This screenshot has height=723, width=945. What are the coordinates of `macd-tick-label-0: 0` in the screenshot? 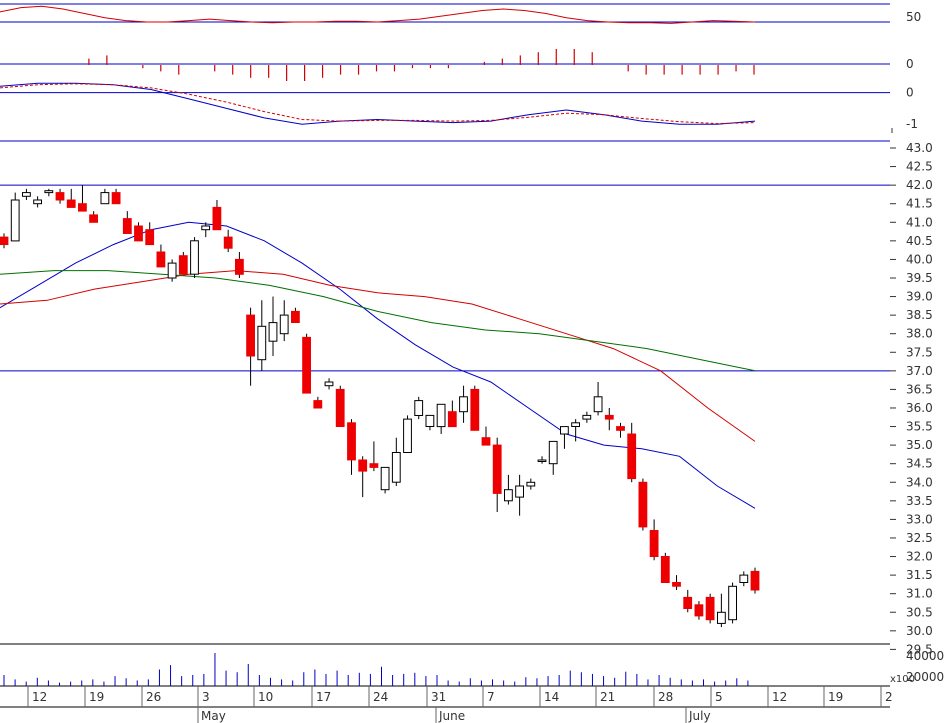 It's located at (910, 93).